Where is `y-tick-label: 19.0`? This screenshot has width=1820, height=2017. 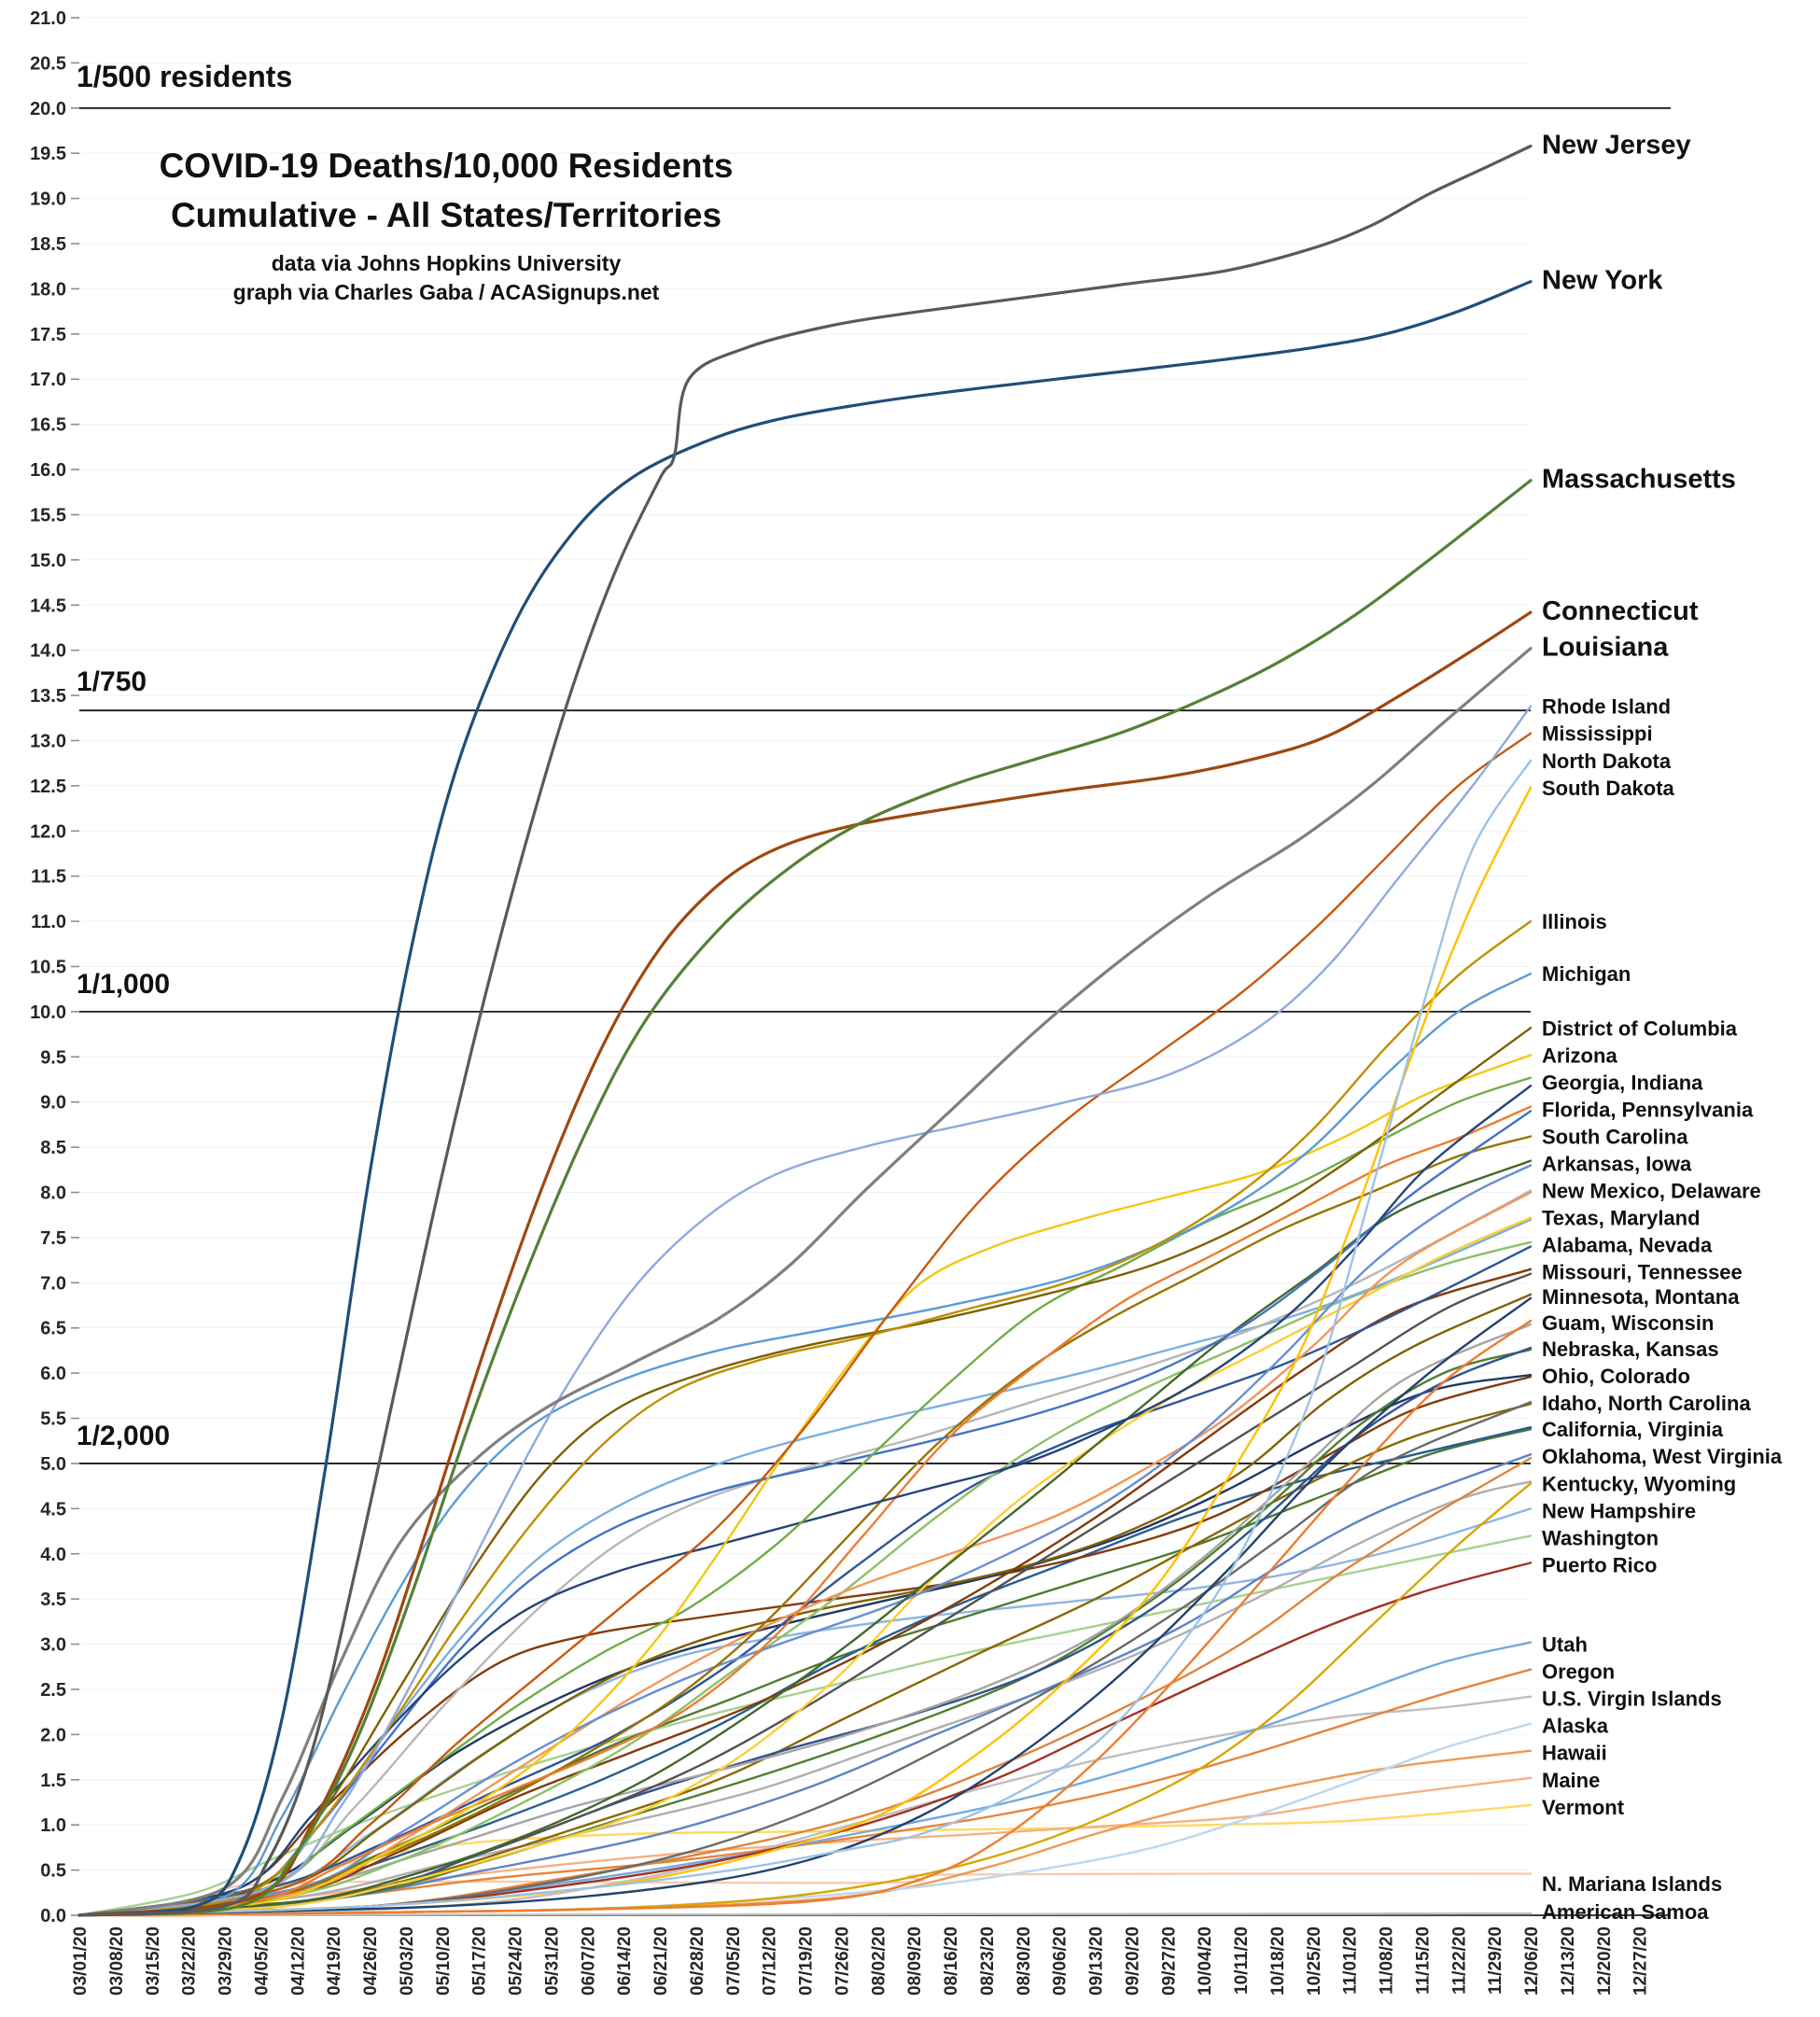 y-tick-label: 19.0 is located at coordinates (48, 199).